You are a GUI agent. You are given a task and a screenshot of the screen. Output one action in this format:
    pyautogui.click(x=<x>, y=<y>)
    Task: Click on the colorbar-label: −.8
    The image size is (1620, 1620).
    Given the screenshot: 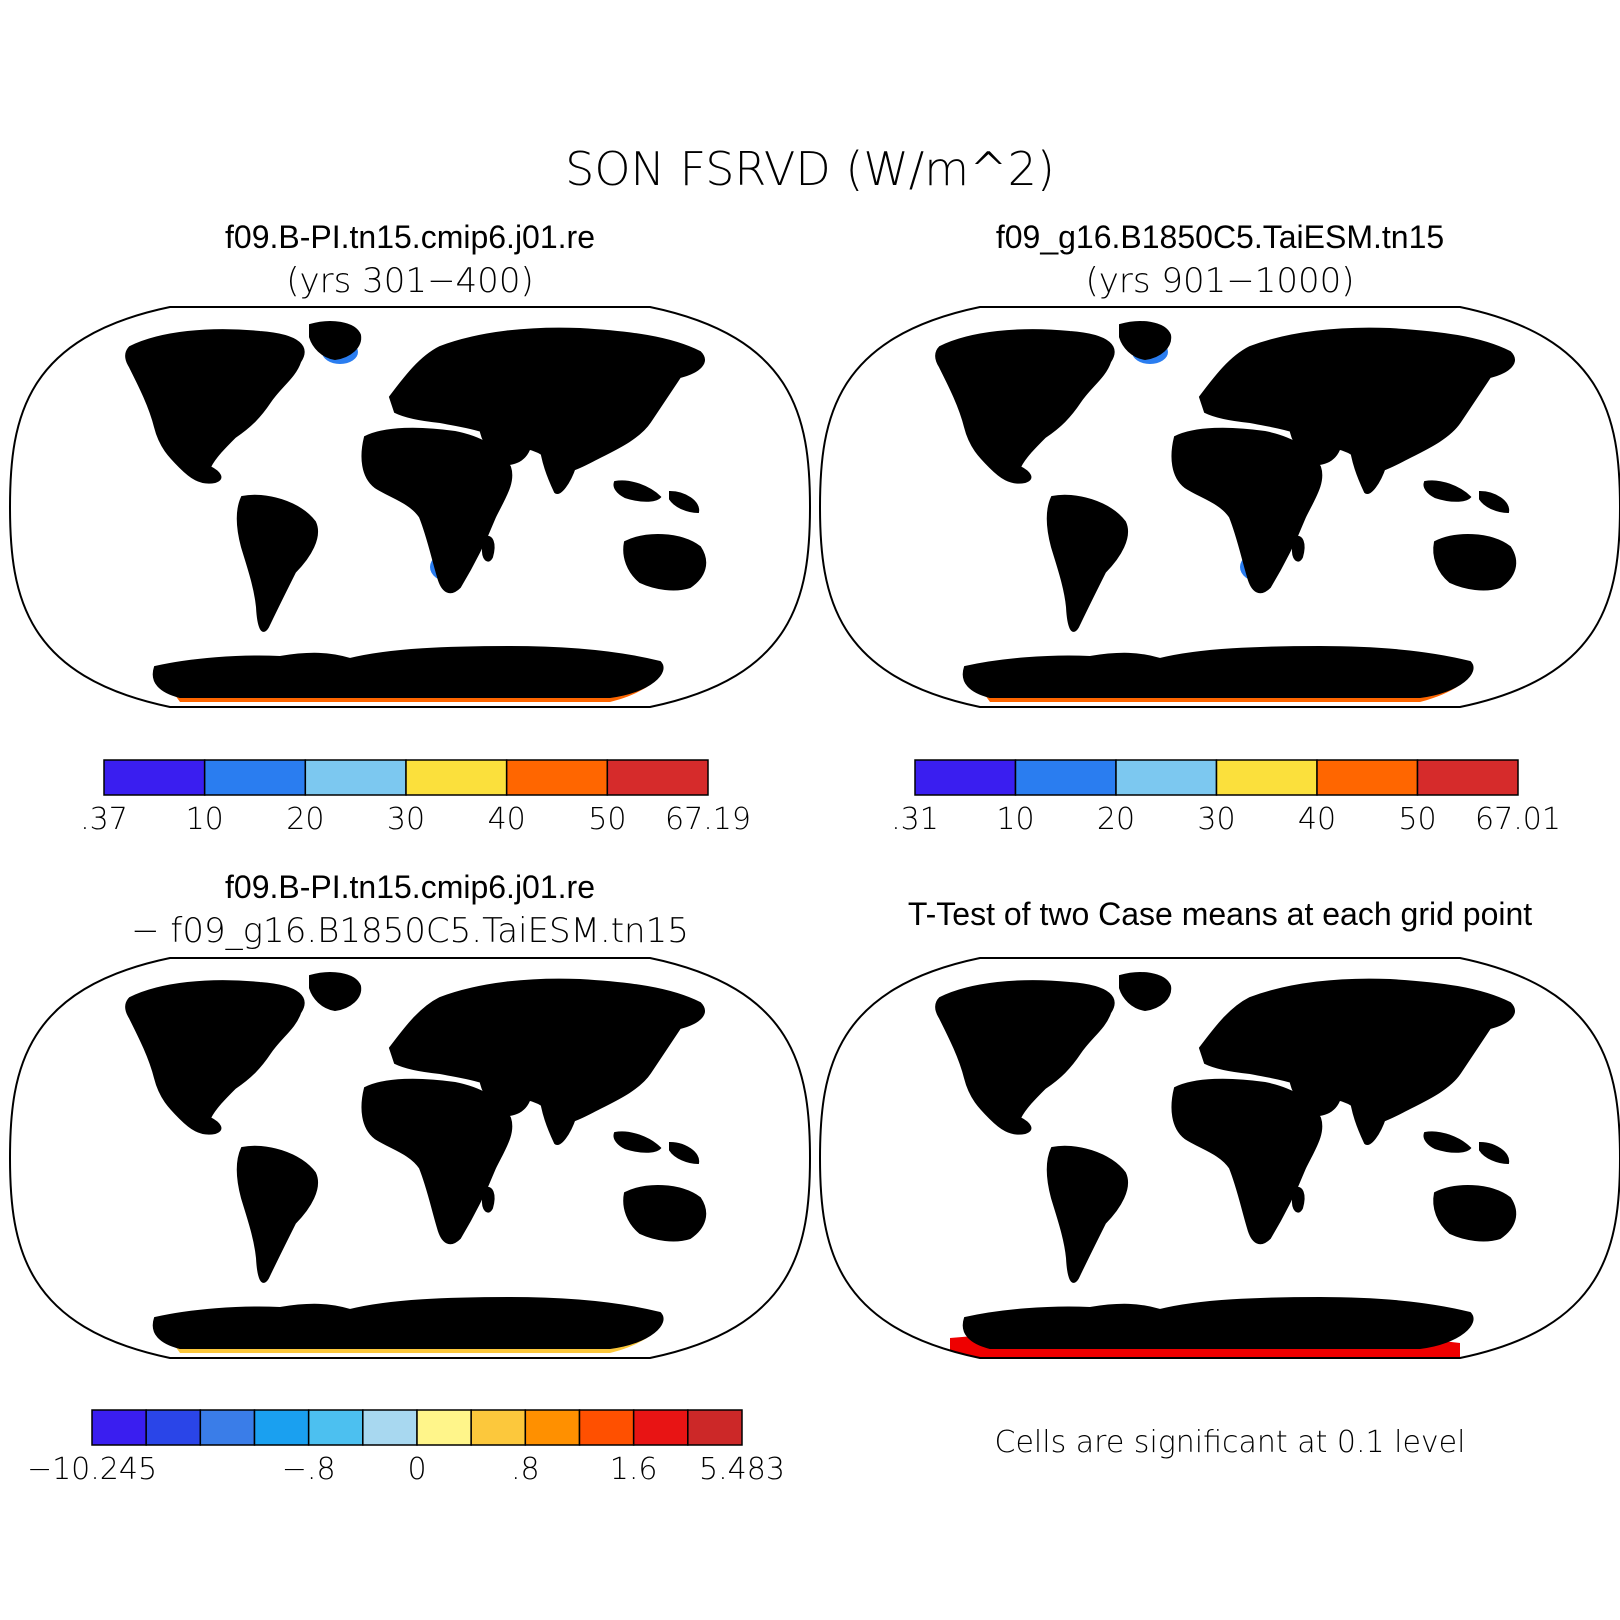 What is the action you would take?
    pyautogui.click(x=309, y=1469)
    